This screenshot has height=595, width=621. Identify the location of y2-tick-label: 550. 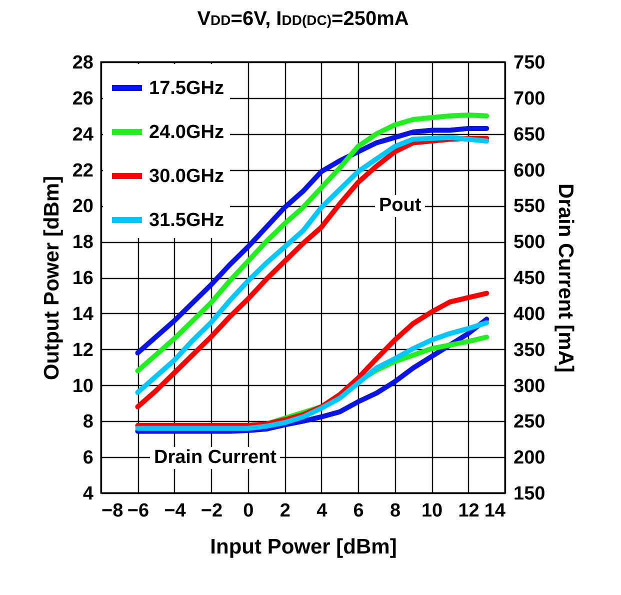
(530, 207).